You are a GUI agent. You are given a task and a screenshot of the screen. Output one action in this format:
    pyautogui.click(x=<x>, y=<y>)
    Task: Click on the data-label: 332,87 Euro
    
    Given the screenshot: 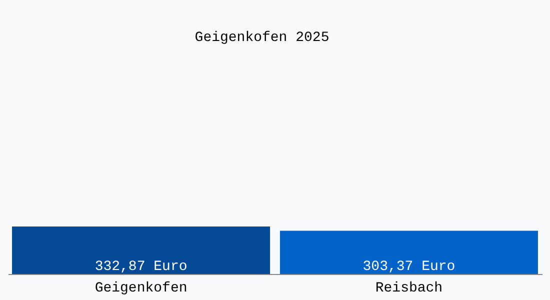 What is the action you would take?
    pyautogui.click(x=141, y=267)
    